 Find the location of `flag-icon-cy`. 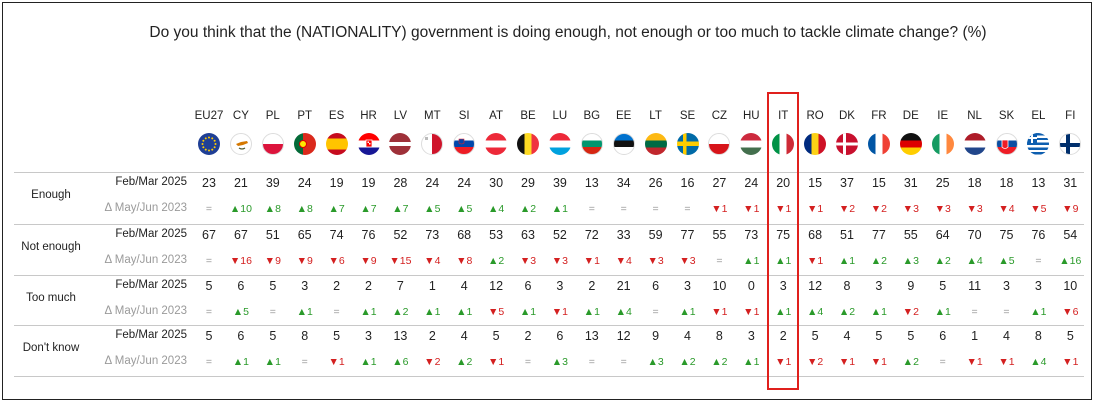

flag-icon-cy is located at coordinates (240, 144).